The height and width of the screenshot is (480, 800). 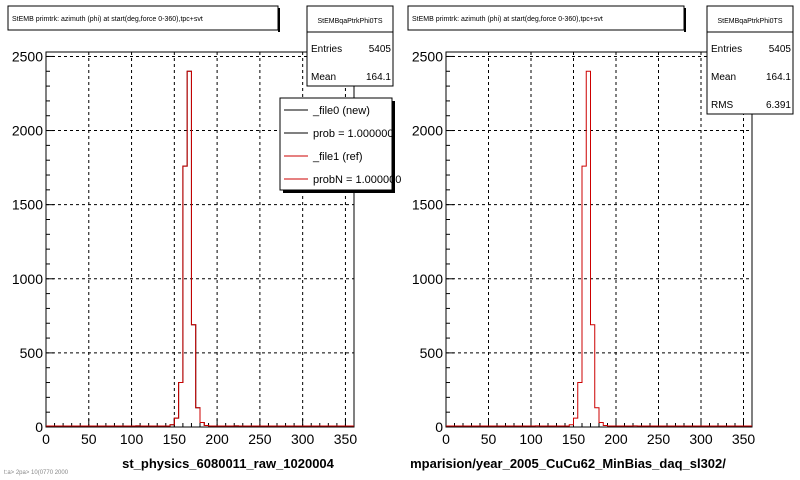 I want to click on footer-text: t:a> 2pa> 10(0770 2000, so click(x=36, y=473).